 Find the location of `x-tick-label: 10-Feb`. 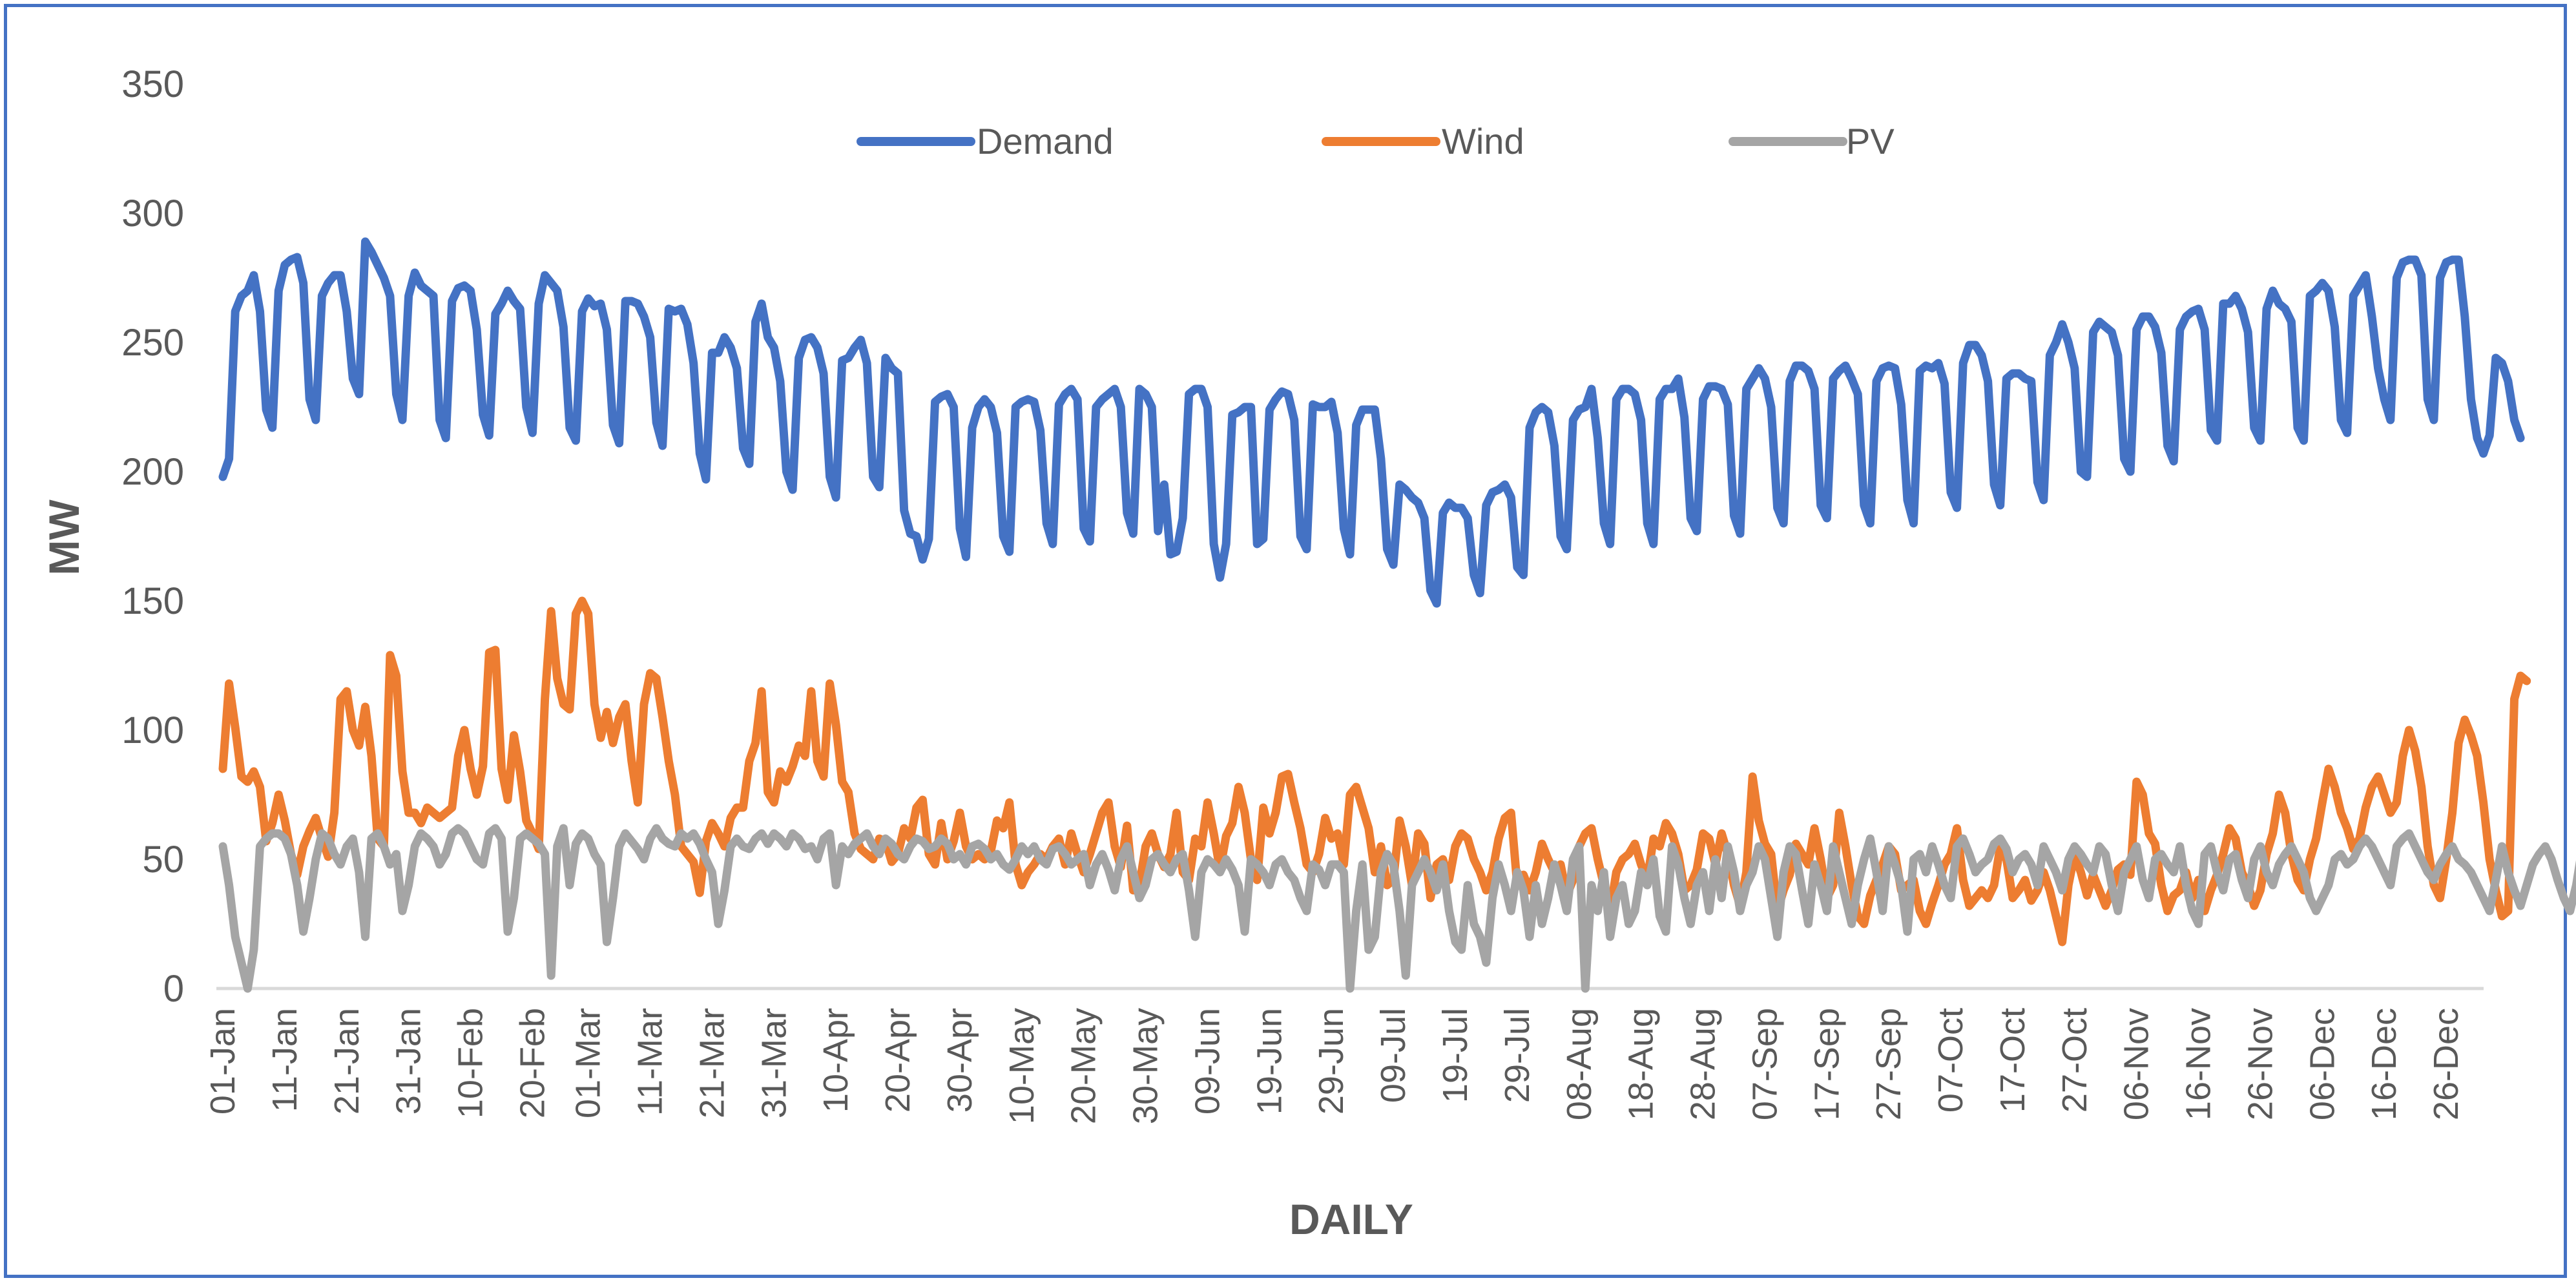

x-tick-label: 10-Feb is located at coordinates (471, 1063).